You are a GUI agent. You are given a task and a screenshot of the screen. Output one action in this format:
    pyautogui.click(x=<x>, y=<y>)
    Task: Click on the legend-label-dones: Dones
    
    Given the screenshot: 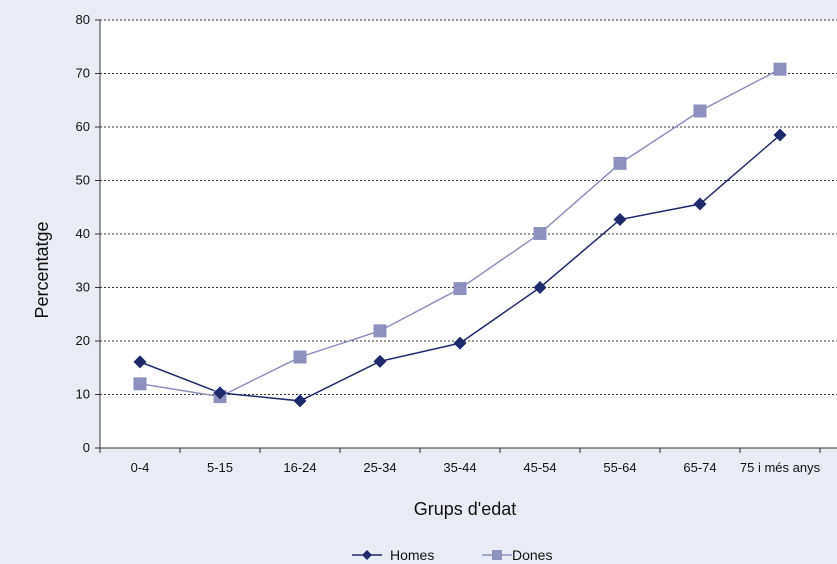 What is the action you would take?
    pyautogui.click(x=532, y=555)
    